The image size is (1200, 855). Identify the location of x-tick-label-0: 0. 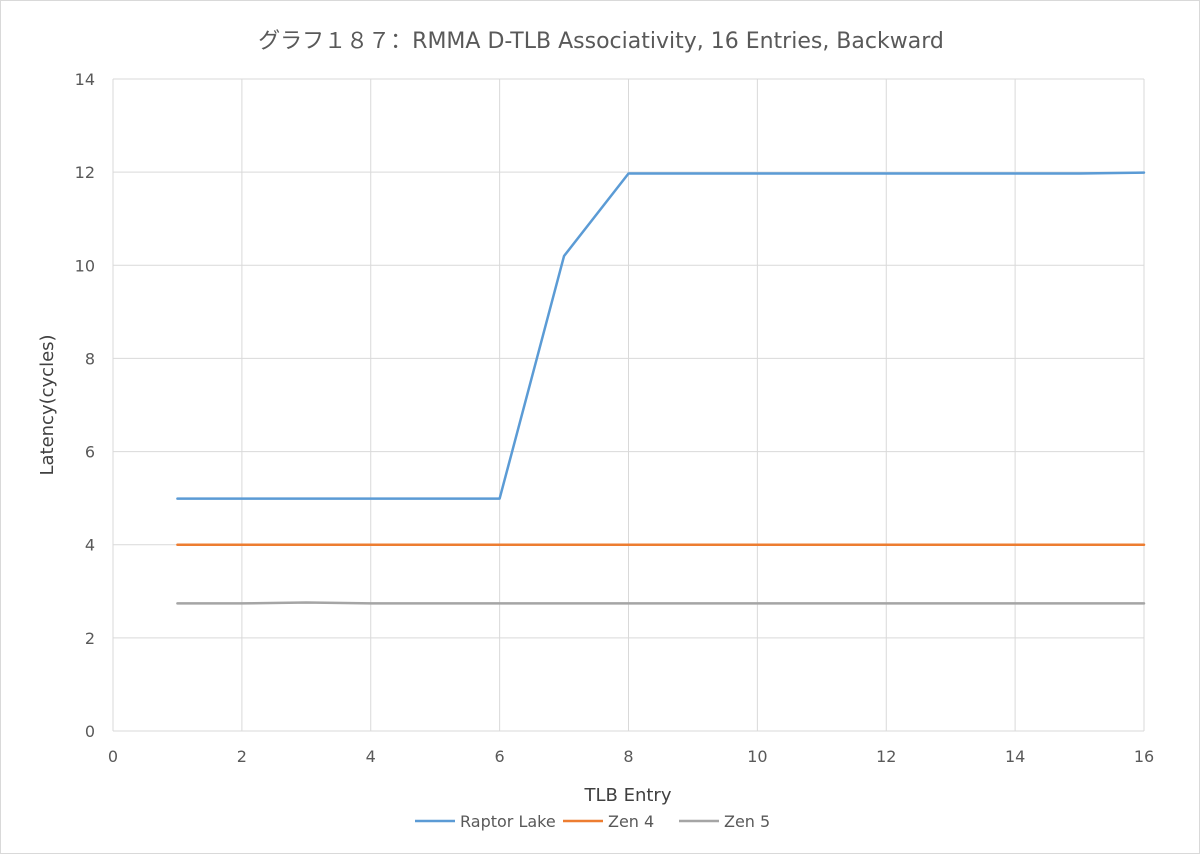
(113, 756).